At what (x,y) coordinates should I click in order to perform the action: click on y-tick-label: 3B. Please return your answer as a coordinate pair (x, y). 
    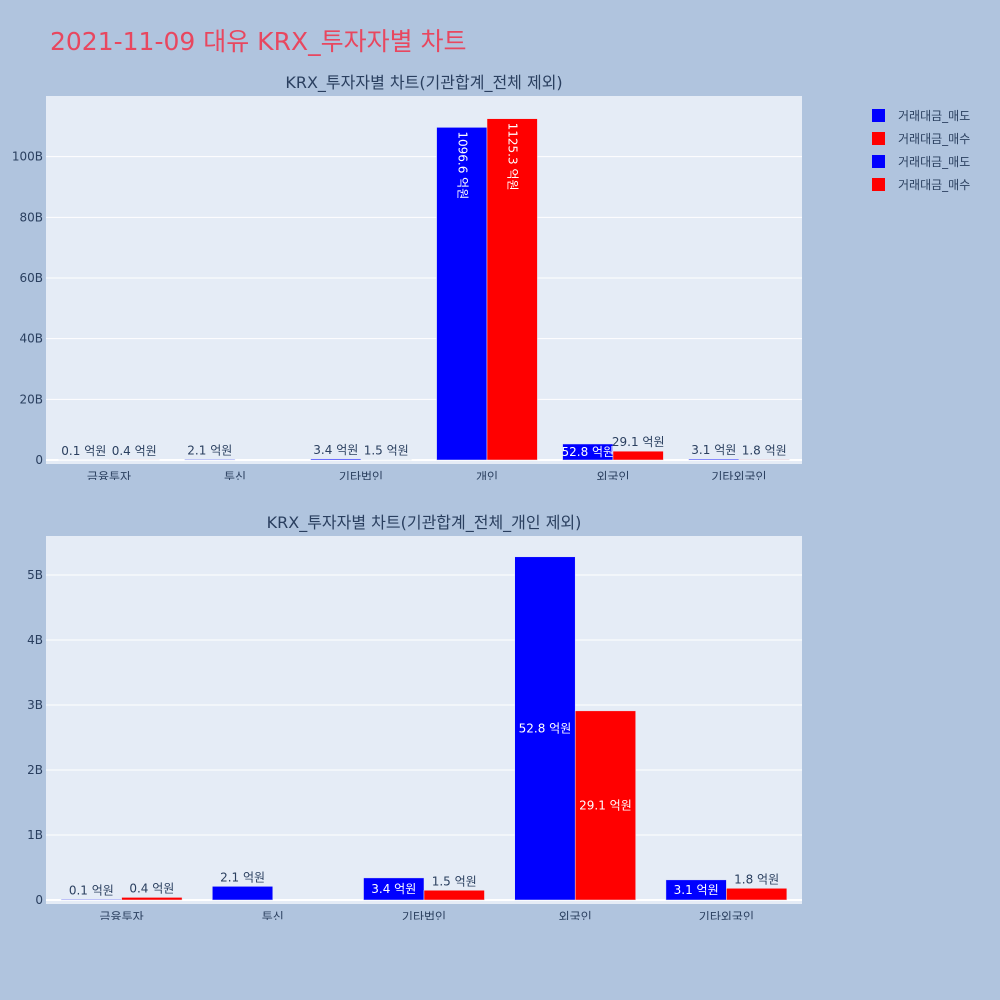
    Looking at the image, I should click on (35, 705).